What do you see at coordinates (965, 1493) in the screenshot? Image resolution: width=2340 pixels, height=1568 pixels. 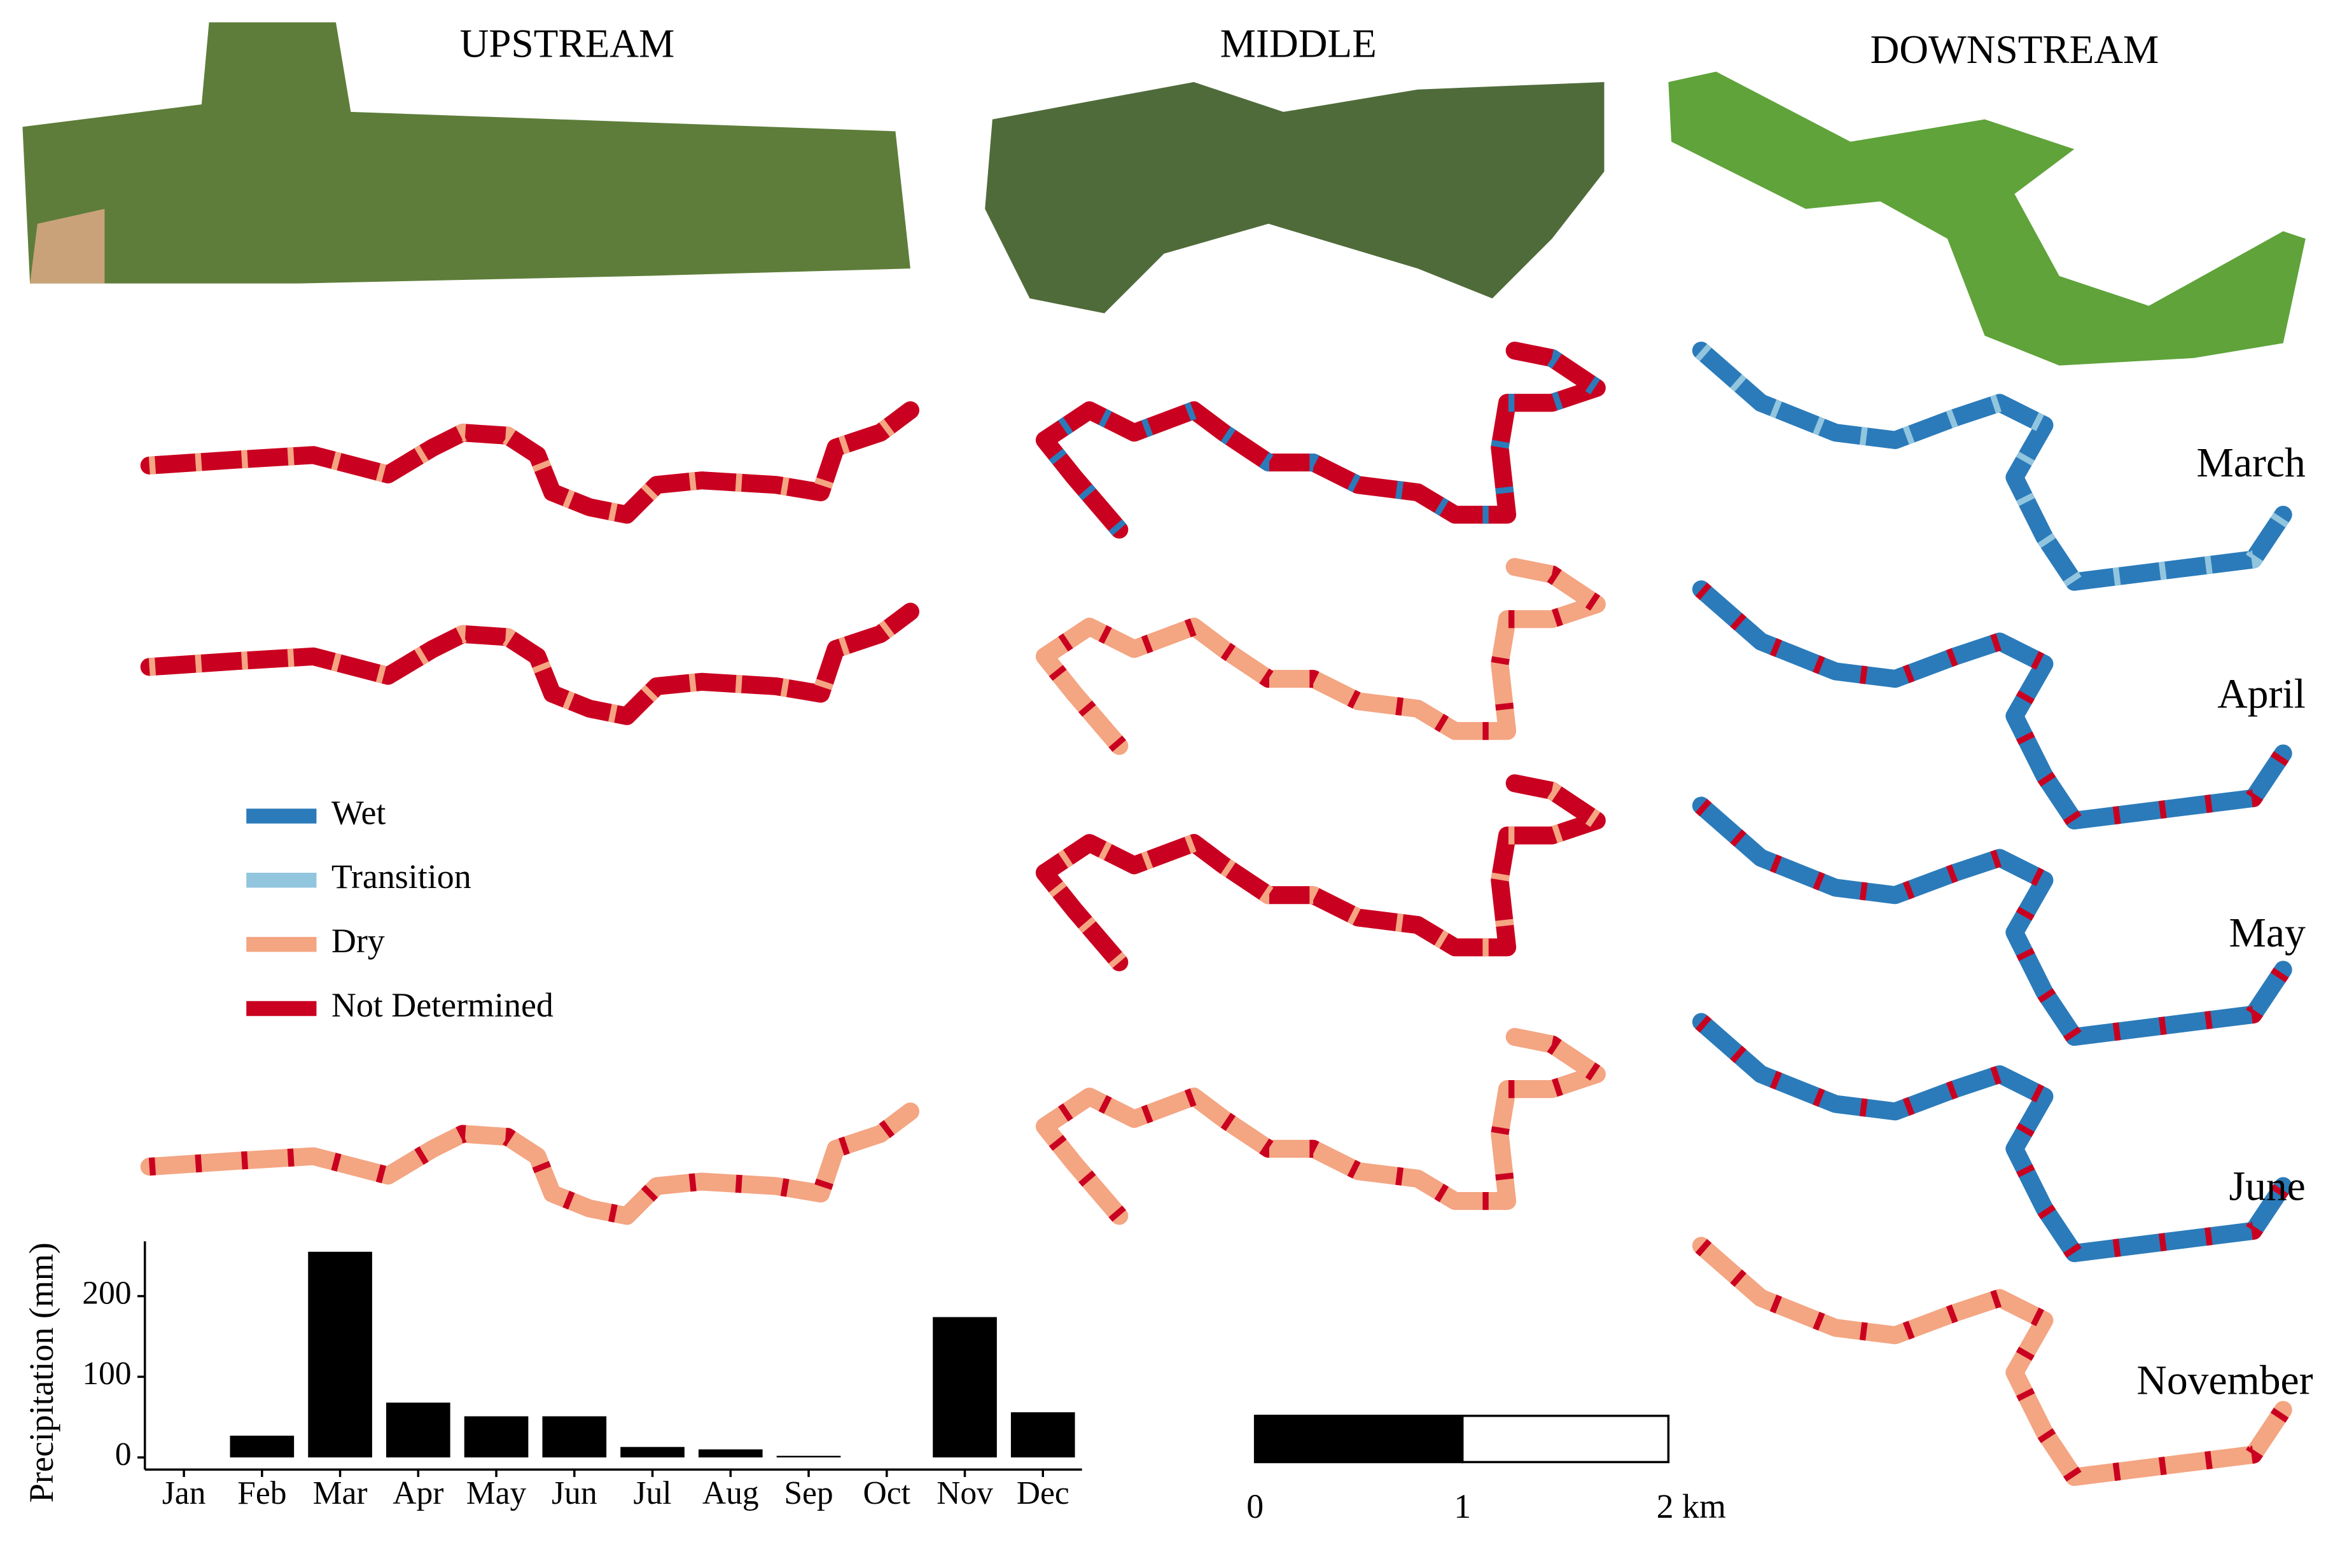 I see `x-tick-label: Nov` at bounding box center [965, 1493].